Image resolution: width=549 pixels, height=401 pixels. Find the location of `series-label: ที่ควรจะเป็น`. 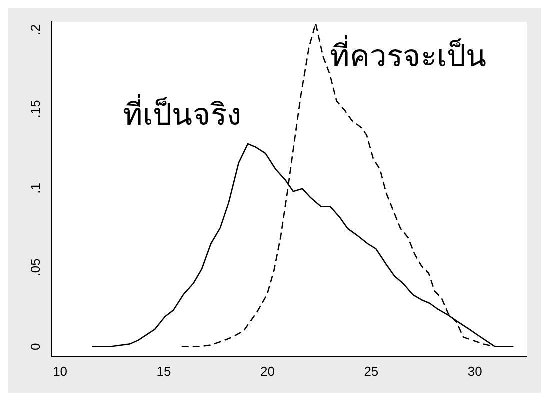

series-label: ที่ควรจะเป็น is located at coordinates (408, 54).